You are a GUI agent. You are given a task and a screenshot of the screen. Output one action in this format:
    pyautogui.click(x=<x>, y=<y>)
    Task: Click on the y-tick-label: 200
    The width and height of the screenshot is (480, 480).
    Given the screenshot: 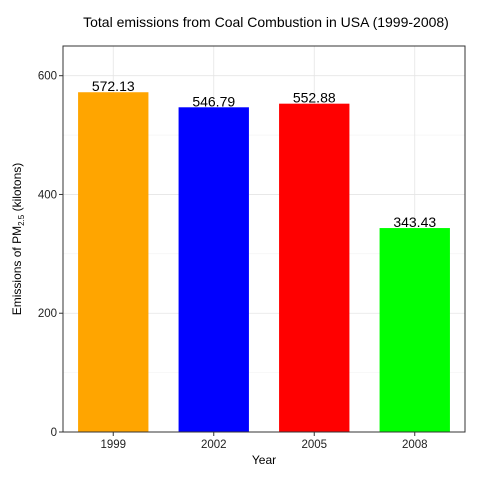 What is the action you would take?
    pyautogui.click(x=47, y=314)
    